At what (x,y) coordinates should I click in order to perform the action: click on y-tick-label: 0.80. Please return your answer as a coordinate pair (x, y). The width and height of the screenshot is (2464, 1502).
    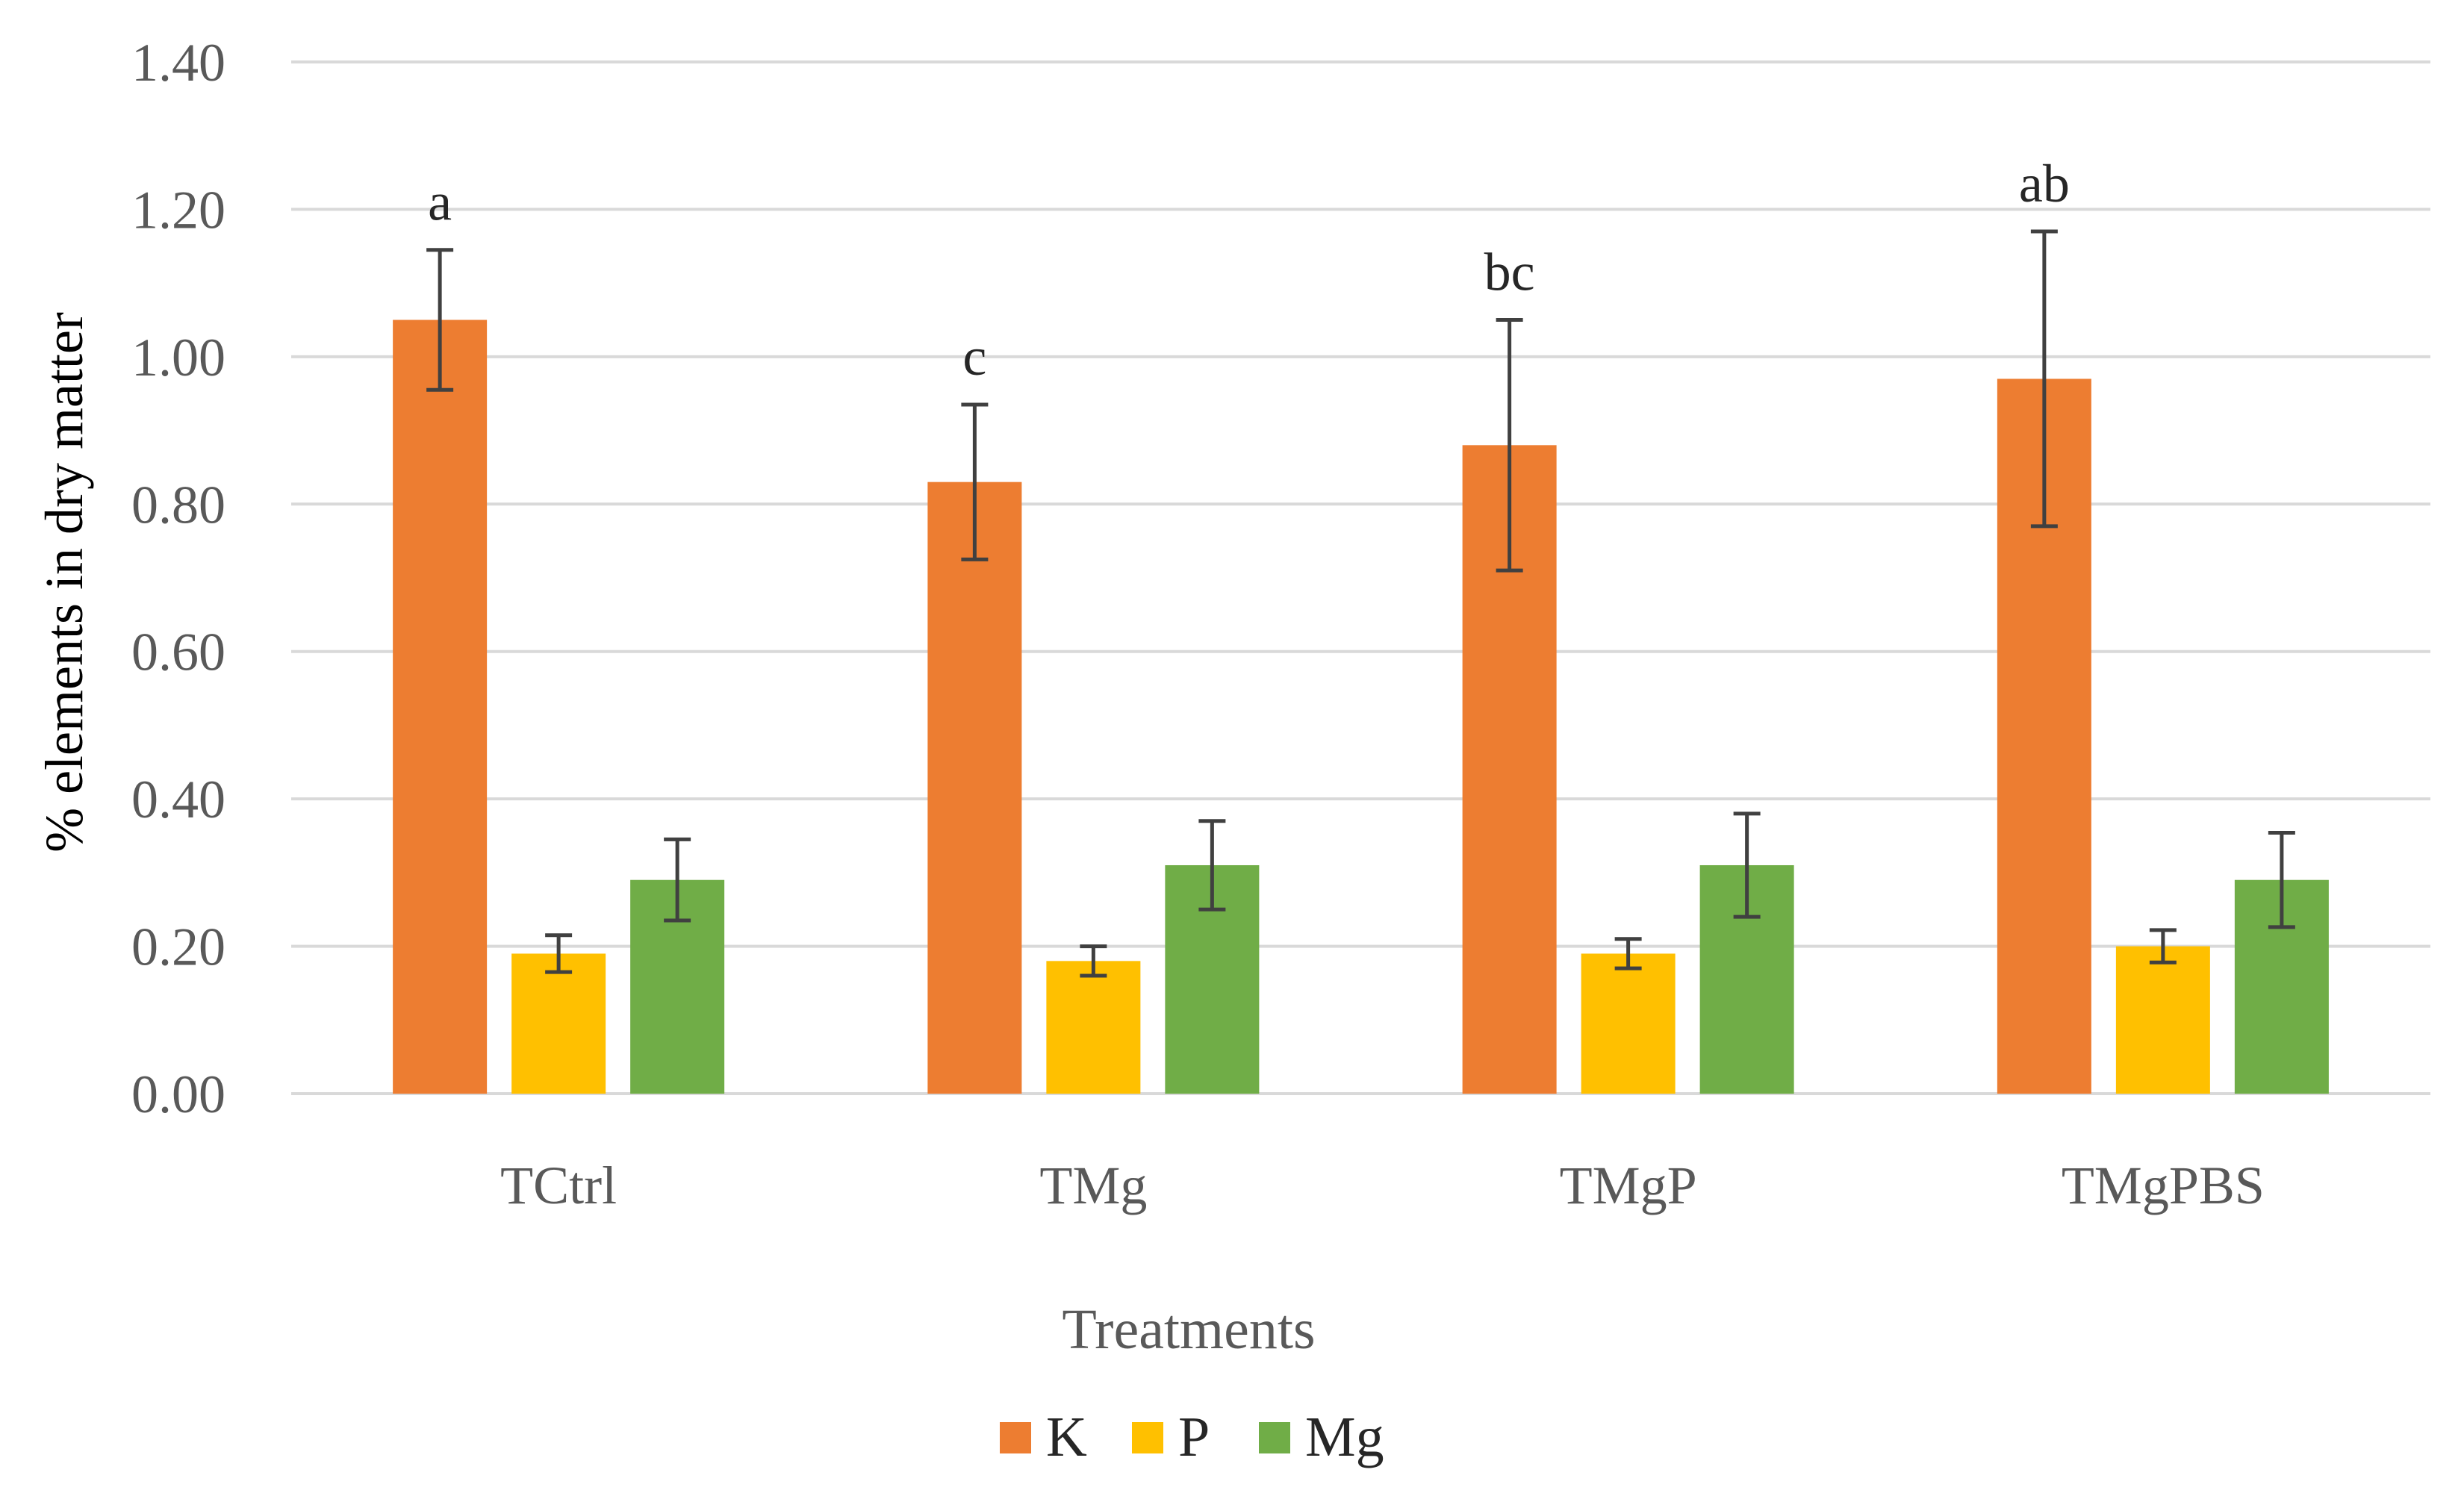
    Looking at the image, I should click on (178, 505).